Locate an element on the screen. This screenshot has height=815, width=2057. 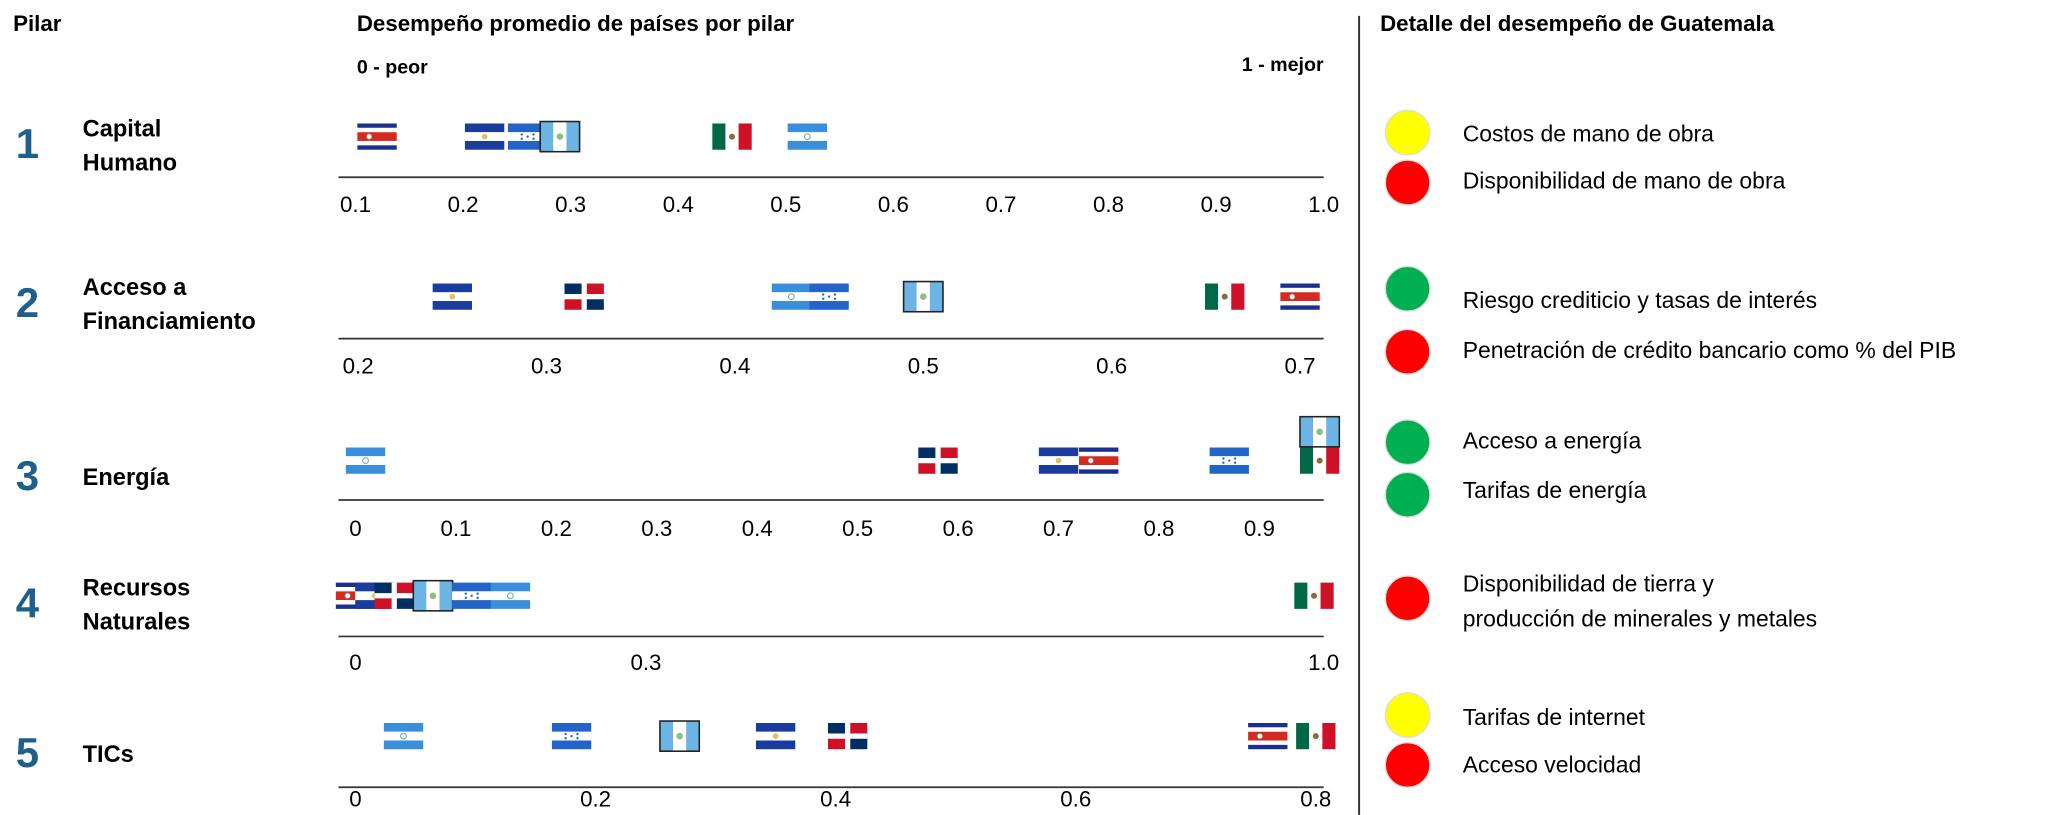
pillar-number: 3 is located at coordinates (27, 475).